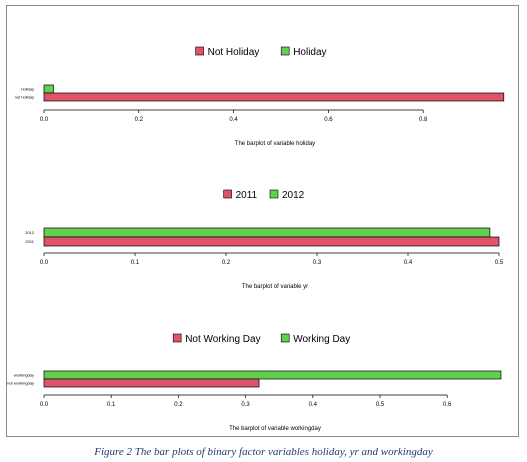  Describe the element at coordinates (247, 195) in the screenshot. I see `legend-label-1-0: 2011` at that location.